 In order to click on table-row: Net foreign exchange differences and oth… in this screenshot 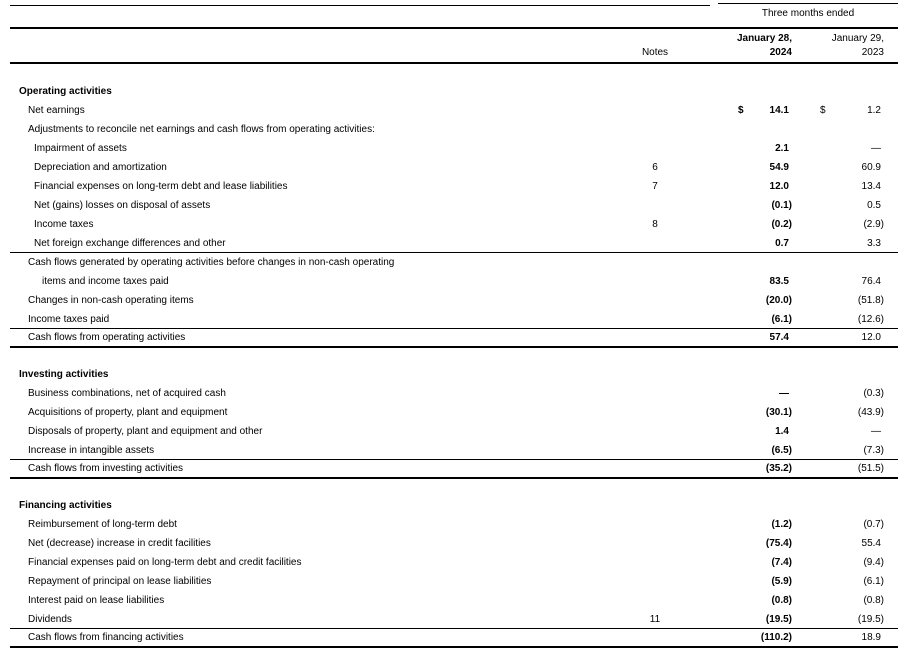, I will do `click(454, 243)`.